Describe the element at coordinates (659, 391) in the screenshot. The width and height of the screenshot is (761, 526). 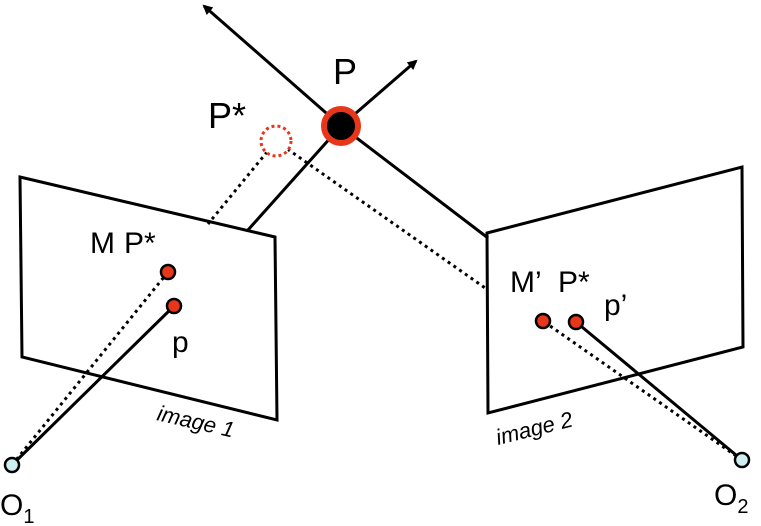
I see `solid-ray-O2-pprime` at that location.